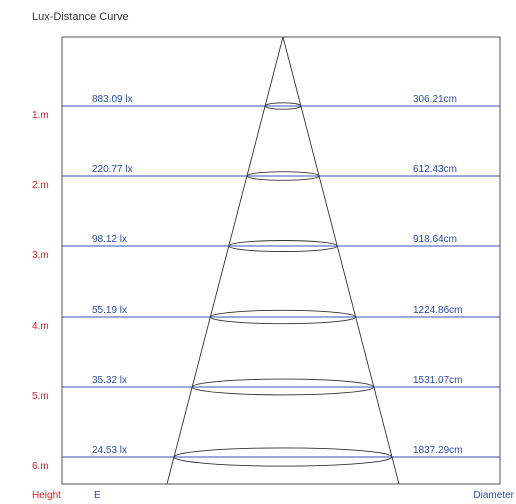  I want to click on diameter-value-4: 1224.86cm, so click(437, 310).